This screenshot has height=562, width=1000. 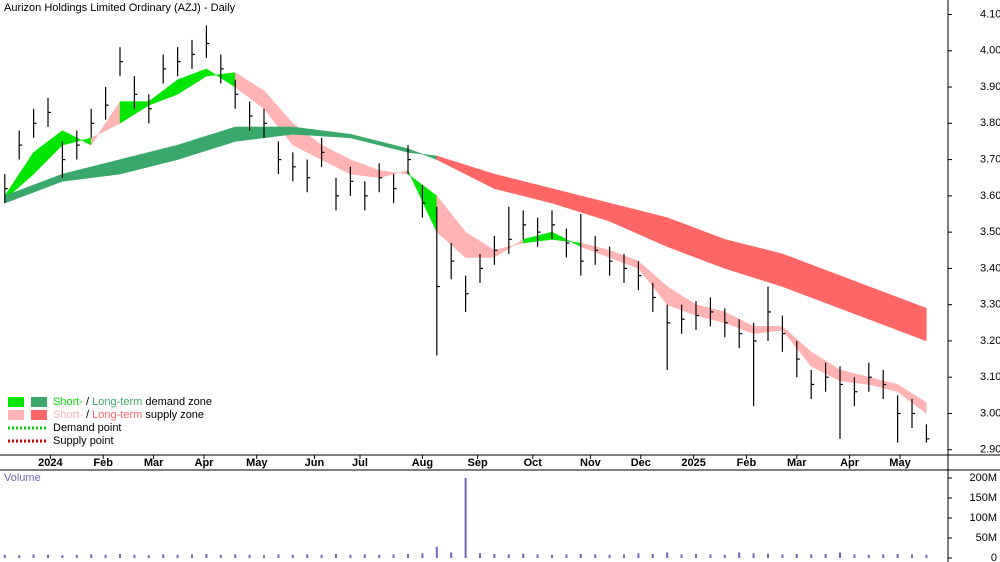 What do you see at coordinates (990, 123) in the screenshot?
I see `y-tick-label: 3.80` at bounding box center [990, 123].